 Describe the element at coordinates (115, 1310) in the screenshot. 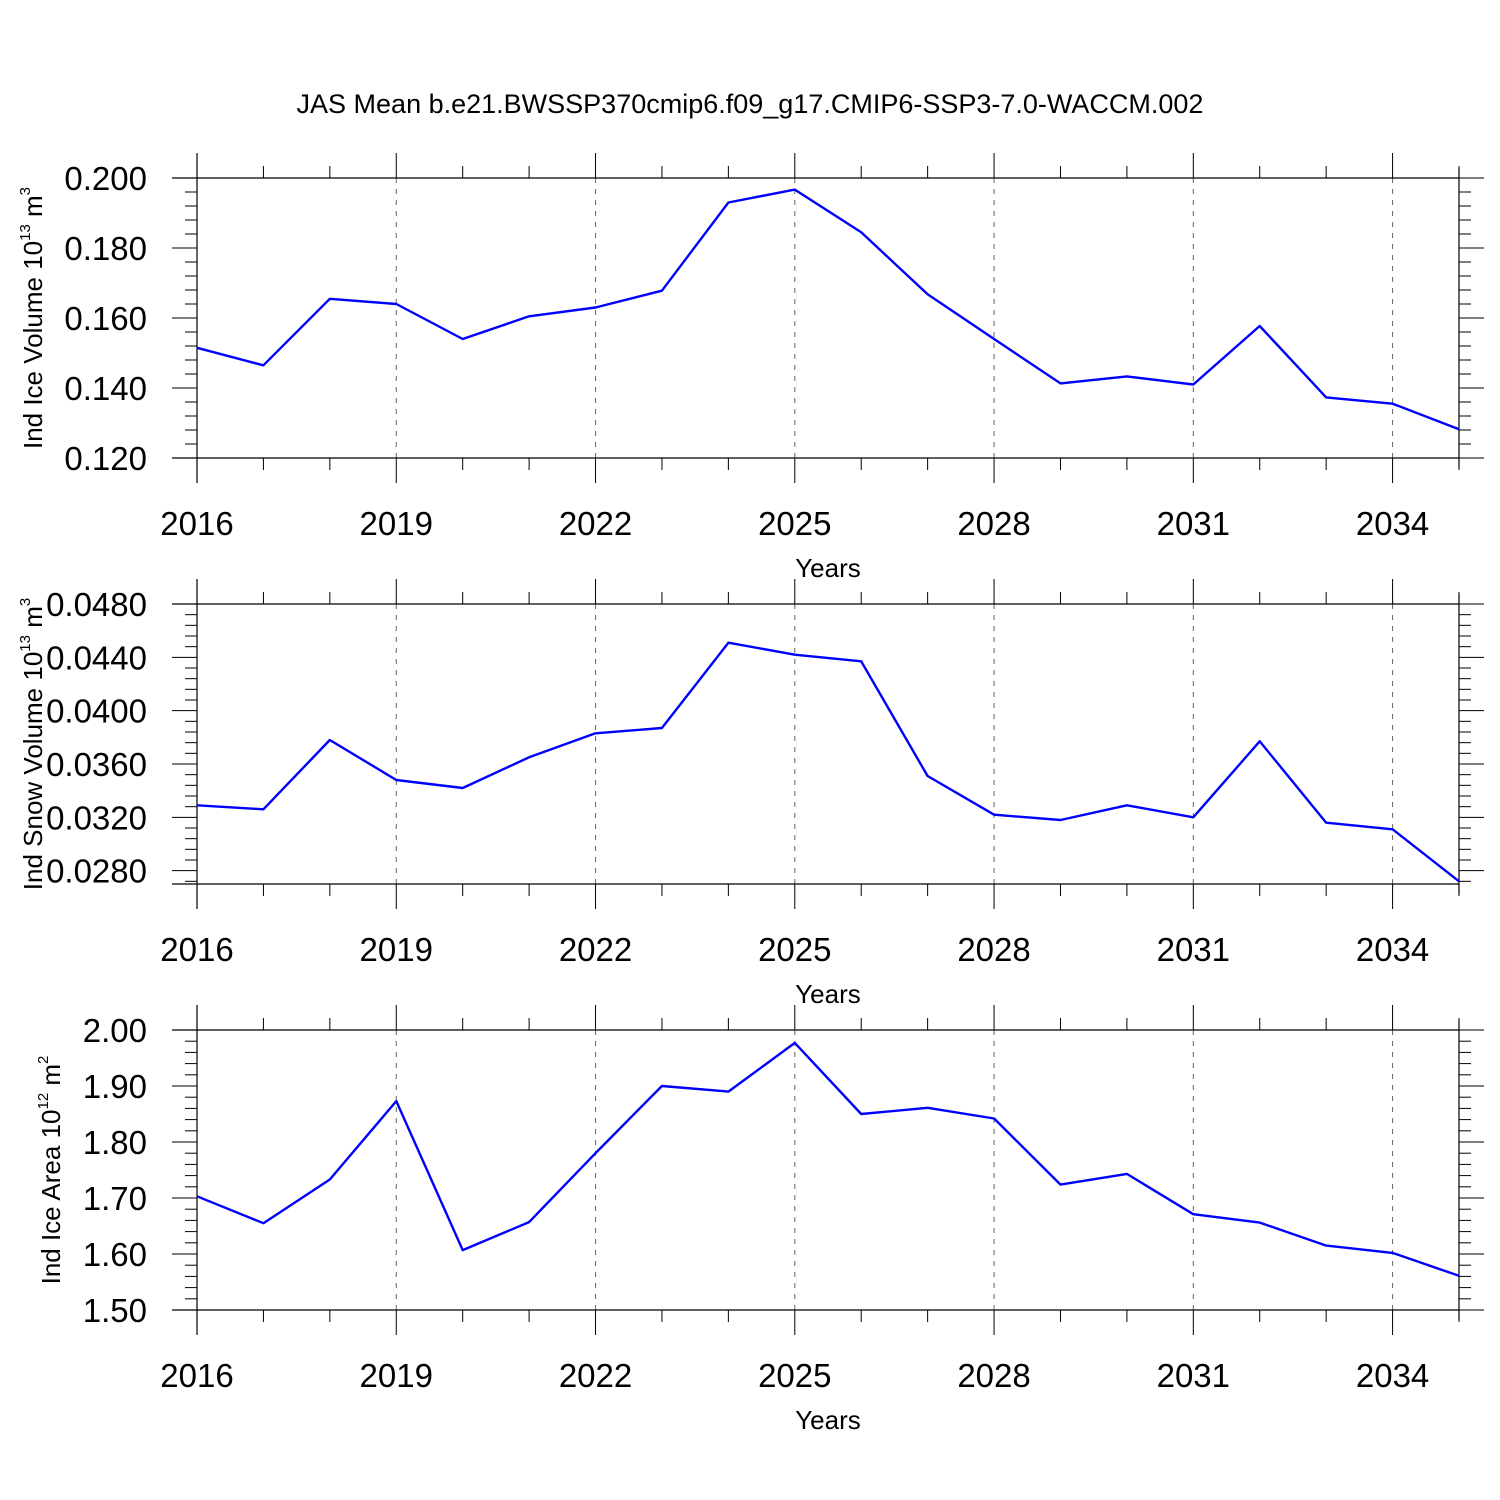

I see `y-tick-label: 1.50` at that location.